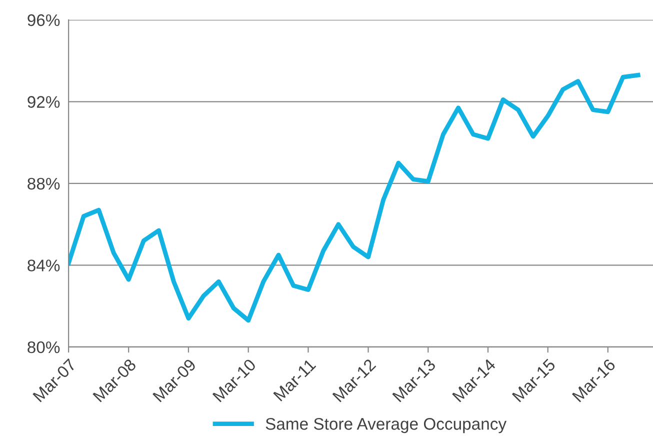 The width and height of the screenshot is (653, 442). I want to click on legend-label: Same Store Average Occupancy, so click(386, 426).